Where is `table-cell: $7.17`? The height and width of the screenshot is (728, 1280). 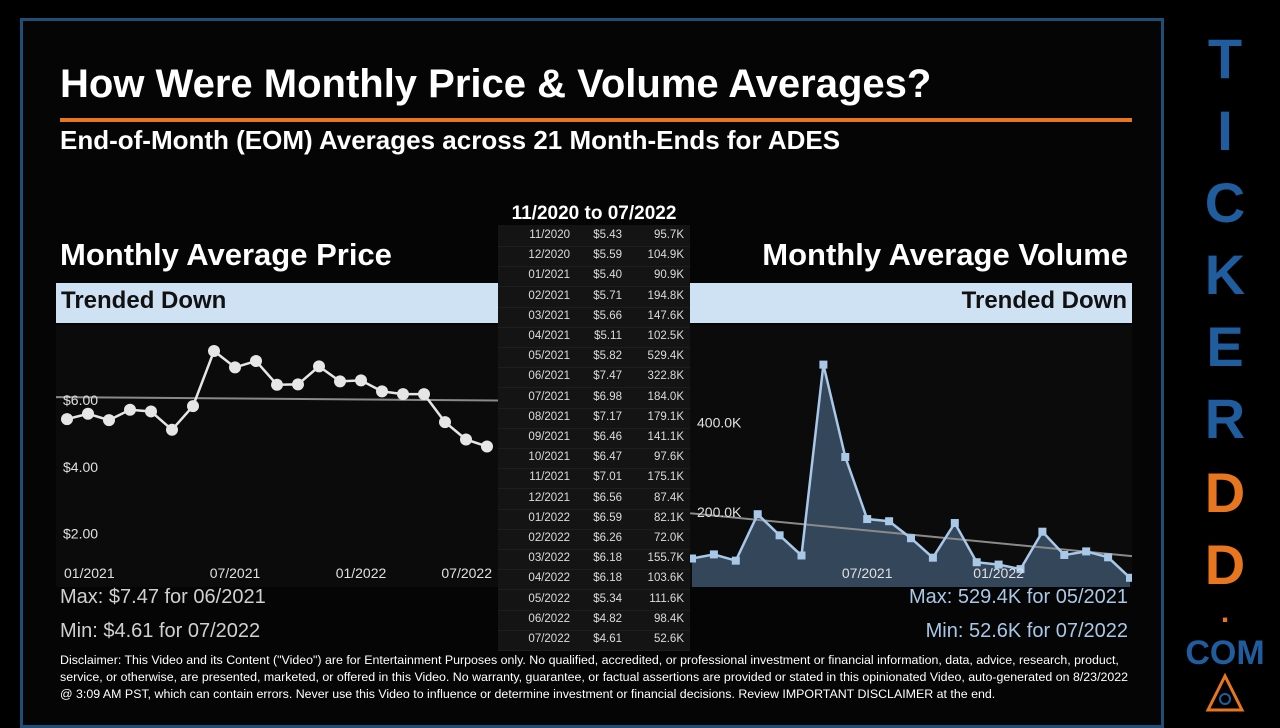 table-cell: $7.17 is located at coordinates (607, 416).